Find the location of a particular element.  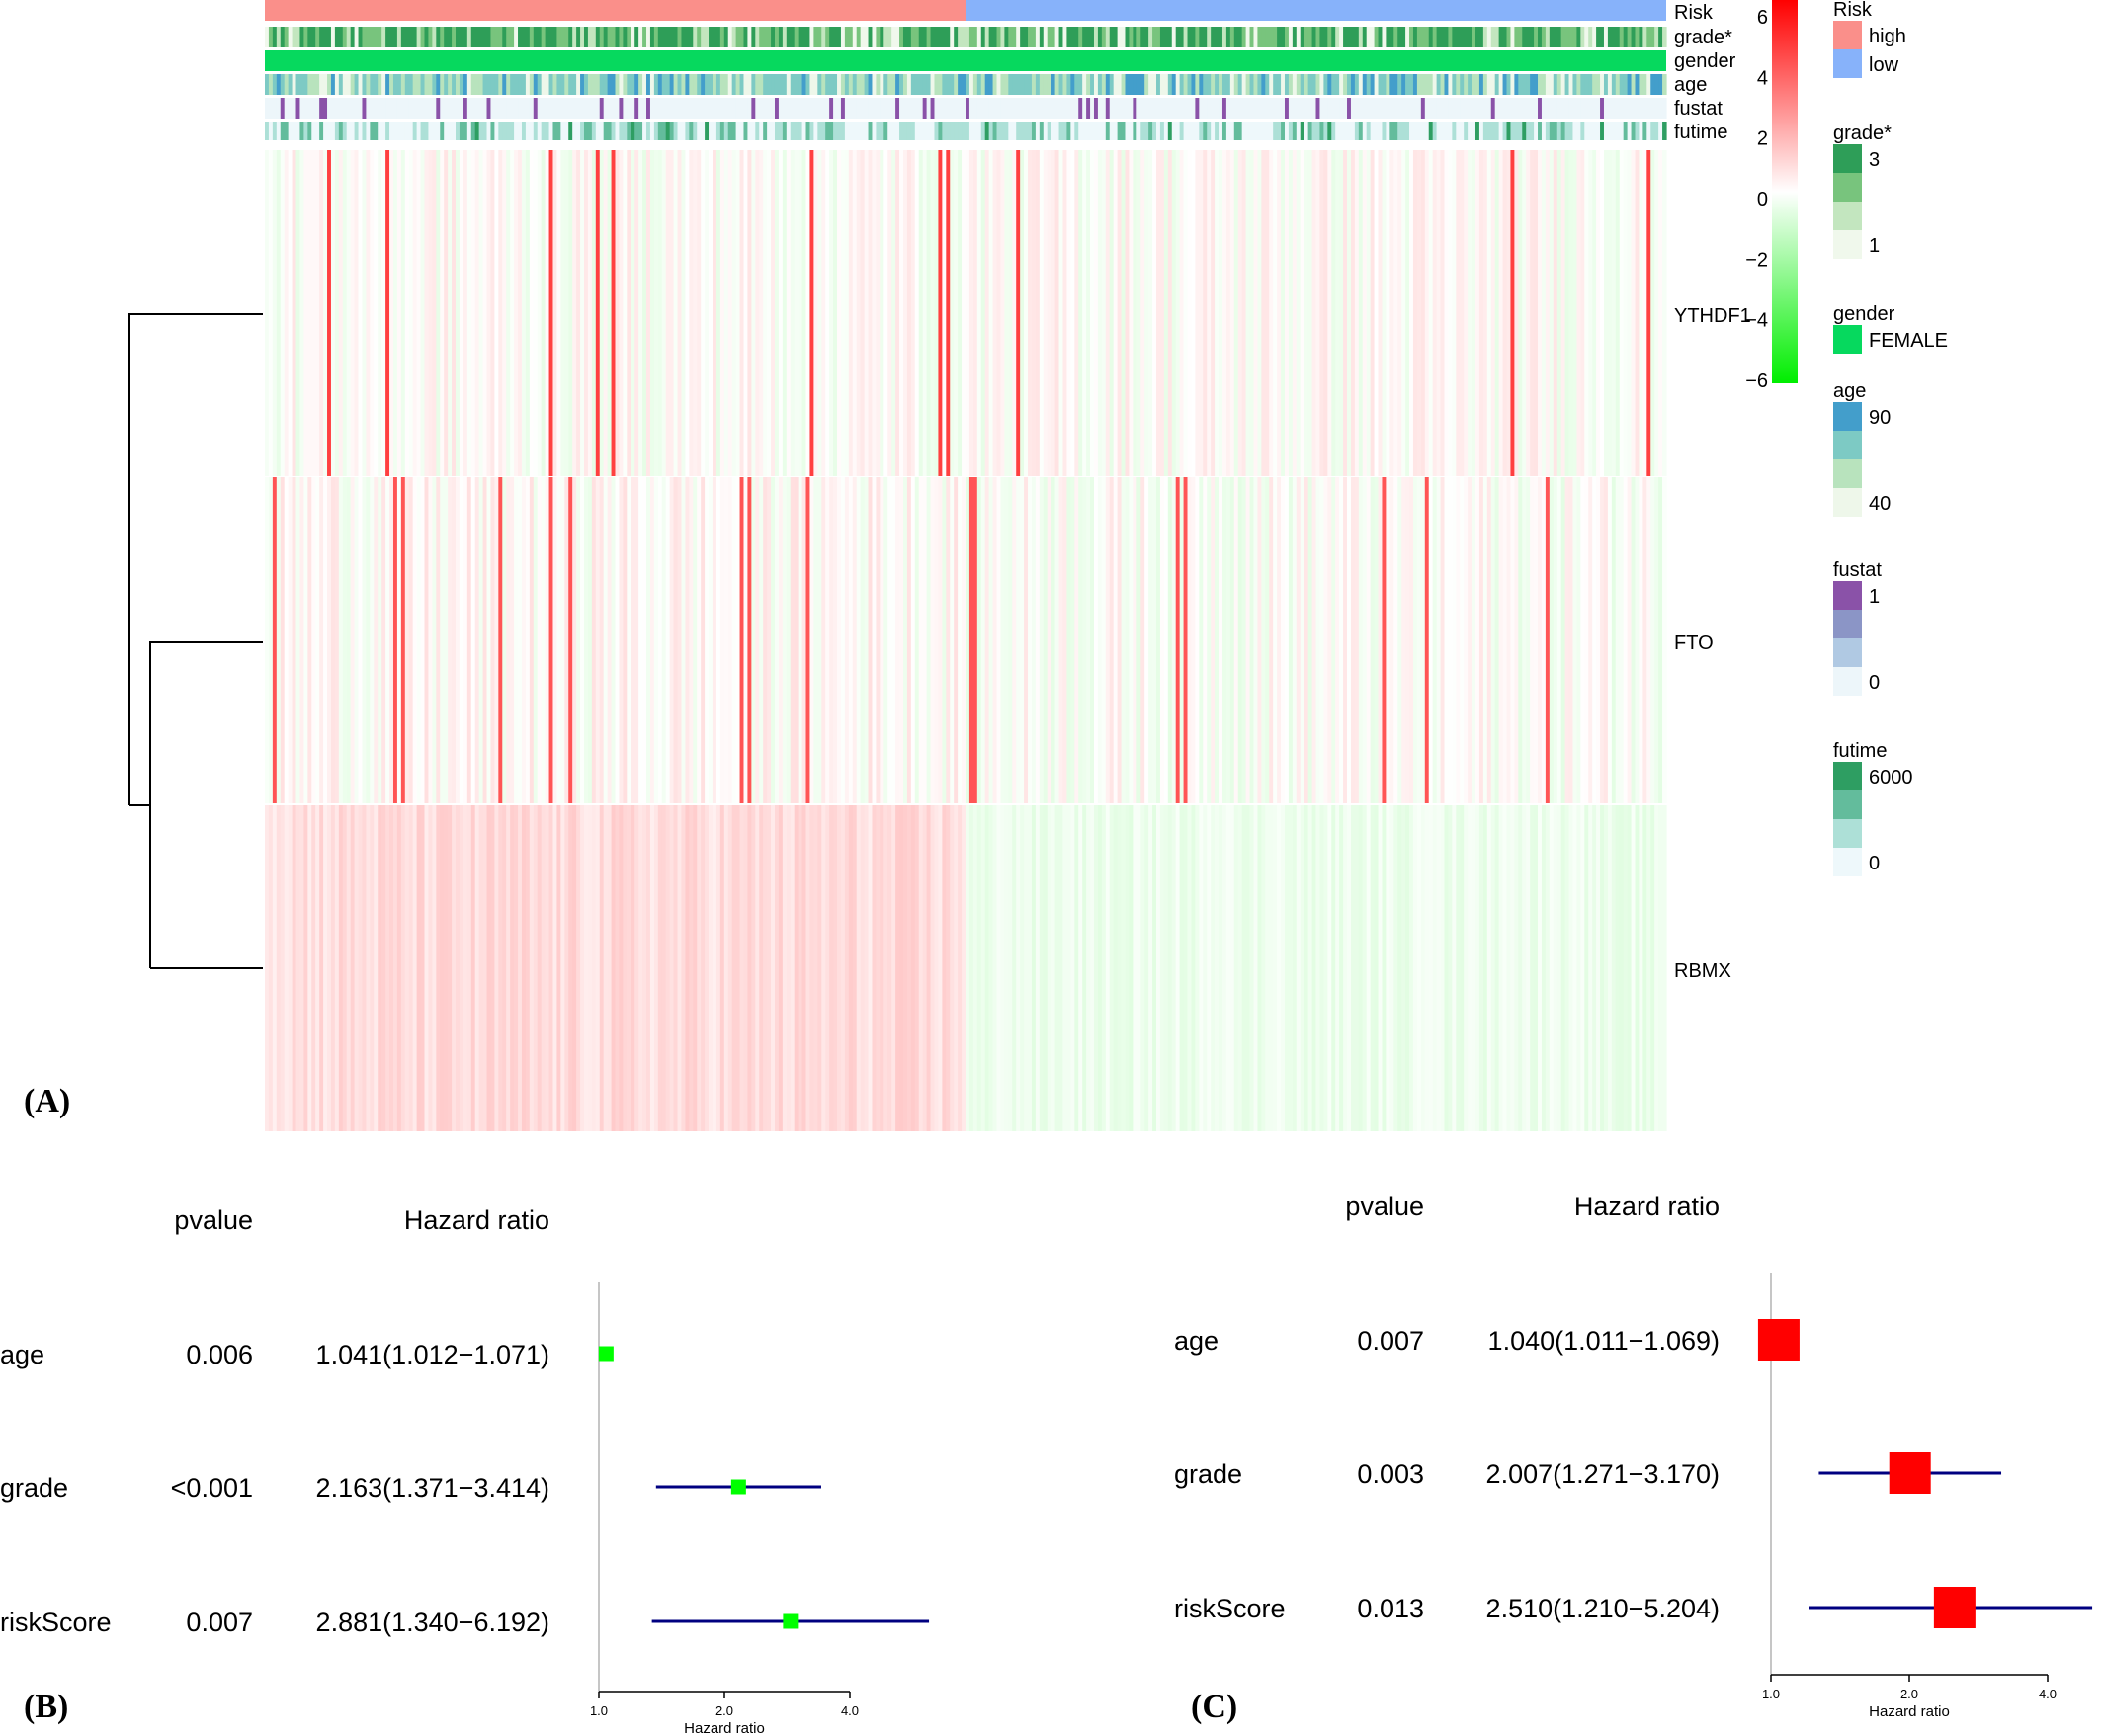

x-tick-label: 1.0 is located at coordinates (599, 1711).